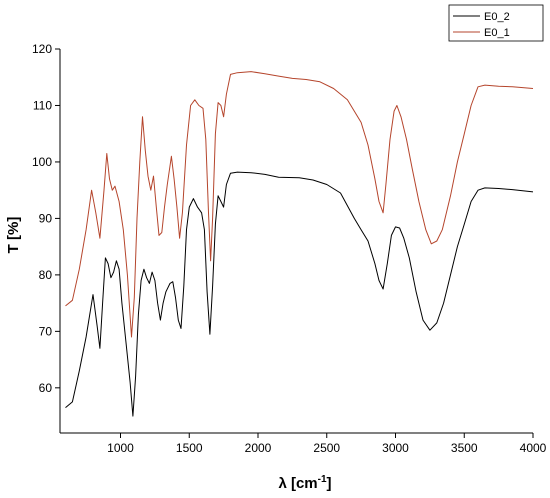  I want to click on legend-label-e0-2: E0_2, so click(497, 17).